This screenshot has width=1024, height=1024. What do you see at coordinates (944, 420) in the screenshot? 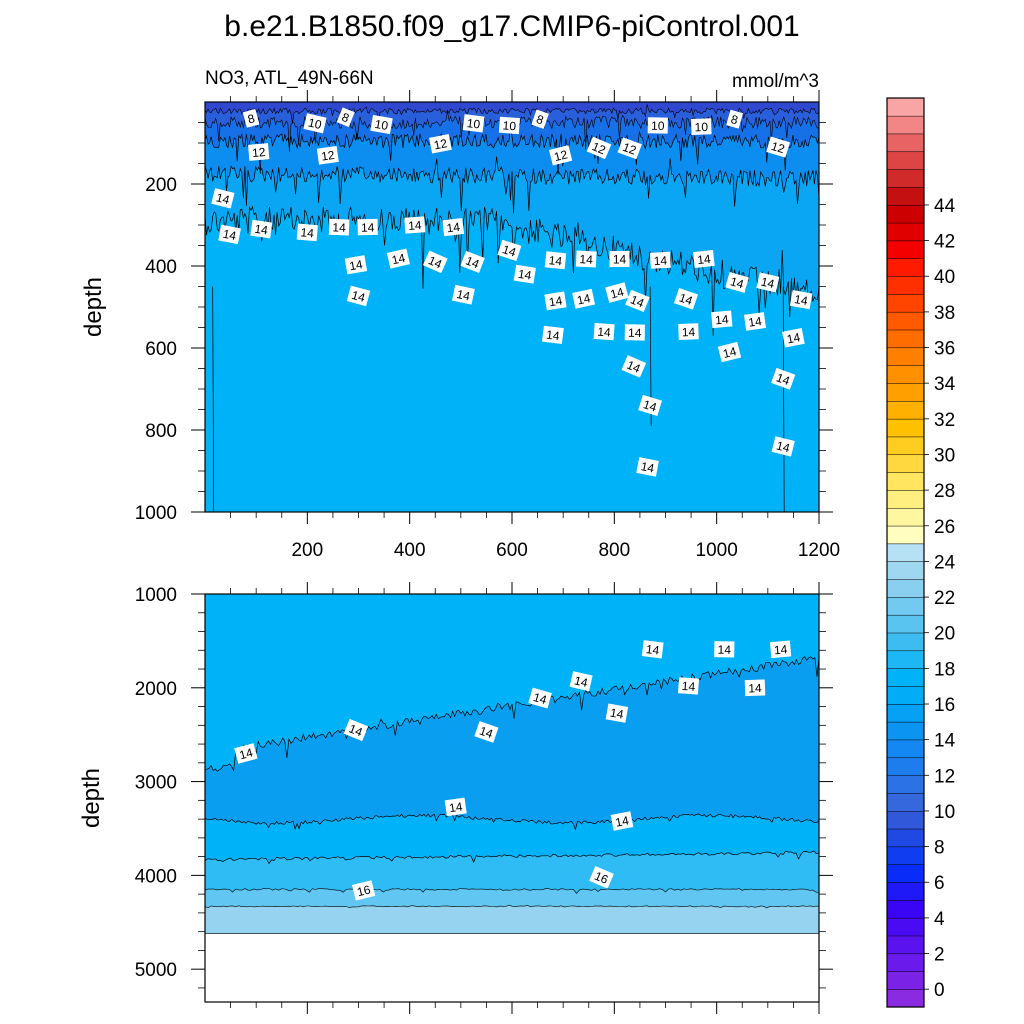
I see `colorbar-tick-label: 32` at bounding box center [944, 420].